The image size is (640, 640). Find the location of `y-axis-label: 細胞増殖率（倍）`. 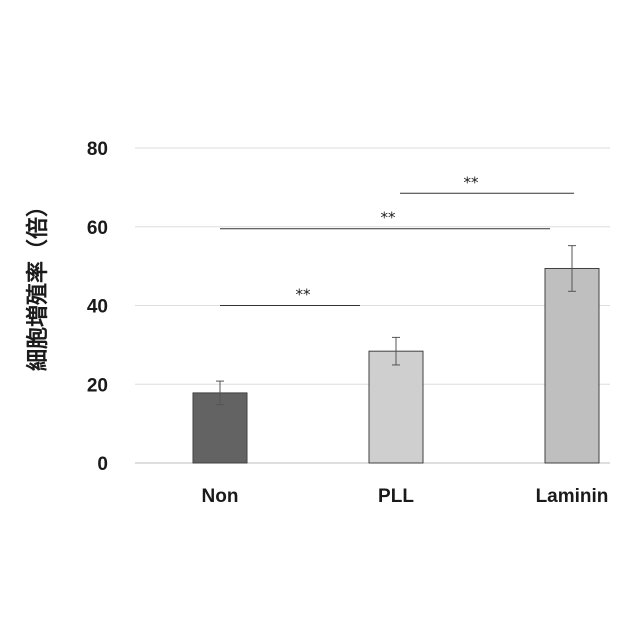

y-axis-label: 細胞増殖率（倍） is located at coordinates (38, 283).